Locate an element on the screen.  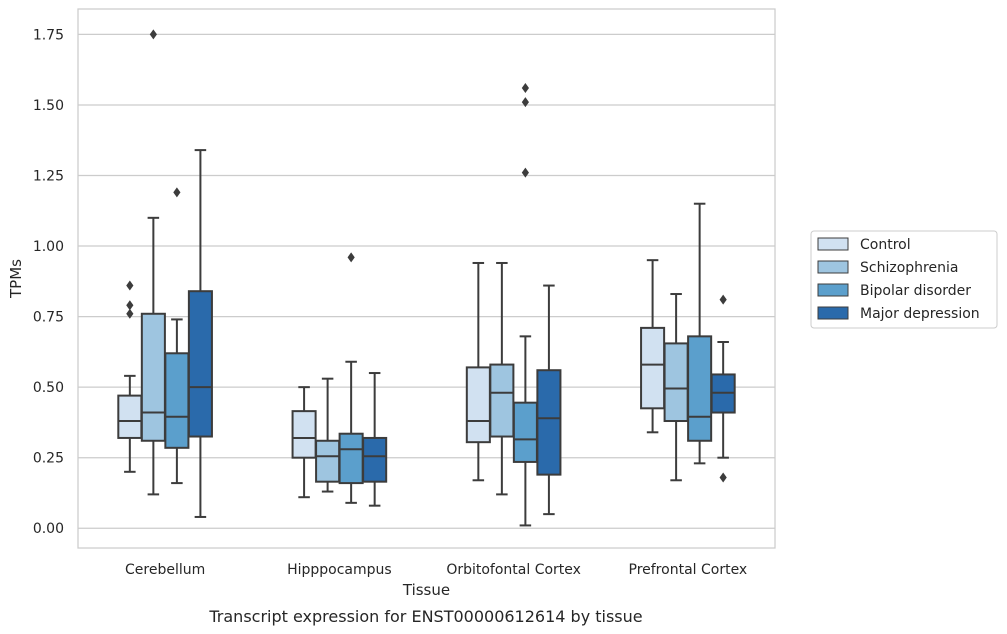
y-tick-label: 0.00 is located at coordinates (48, 529).